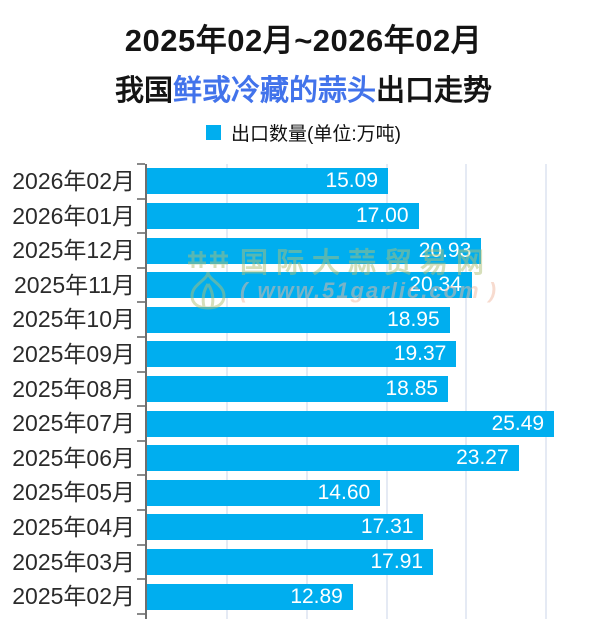 The height and width of the screenshot is (619, 607). What do you see at coordinates (434, 91) in the screenshot?
I see `title-suffix: 出口走势` at bounding box center [434, 91].